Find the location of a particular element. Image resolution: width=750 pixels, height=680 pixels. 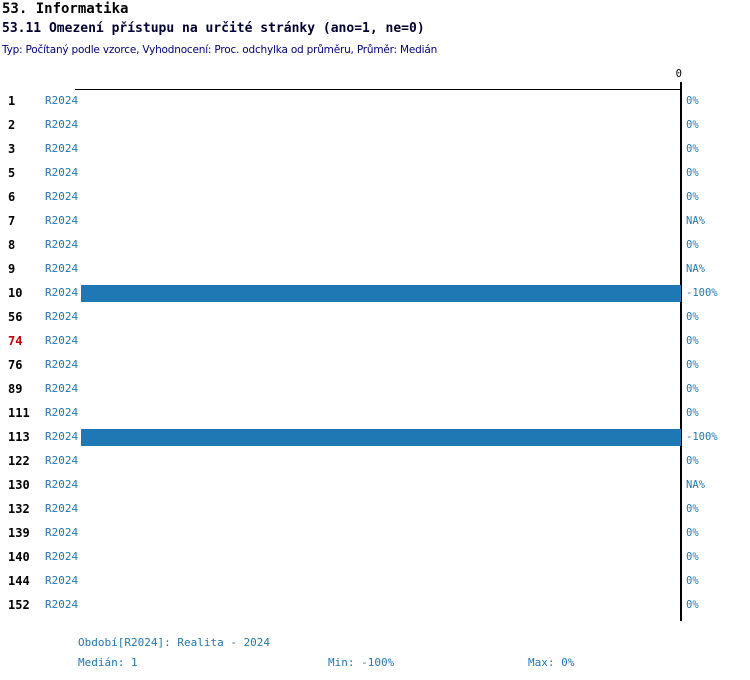

row-id-label: 152 is located at coordinates (19, 605).